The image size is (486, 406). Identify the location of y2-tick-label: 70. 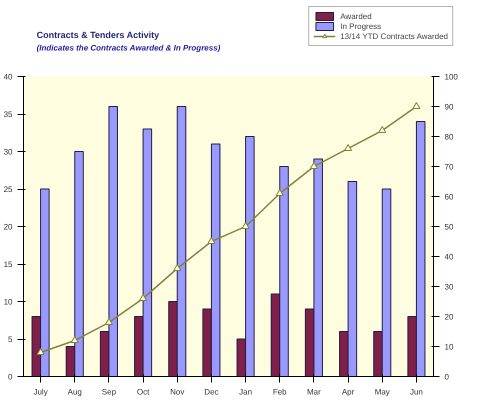
(449, 167).